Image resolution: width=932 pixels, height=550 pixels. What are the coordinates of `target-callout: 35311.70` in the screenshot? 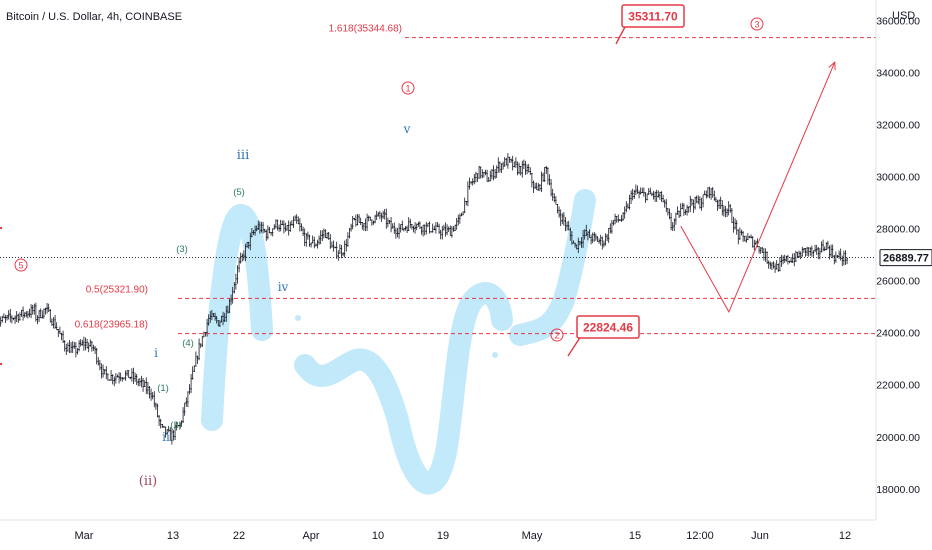 It's located at (650, 24).